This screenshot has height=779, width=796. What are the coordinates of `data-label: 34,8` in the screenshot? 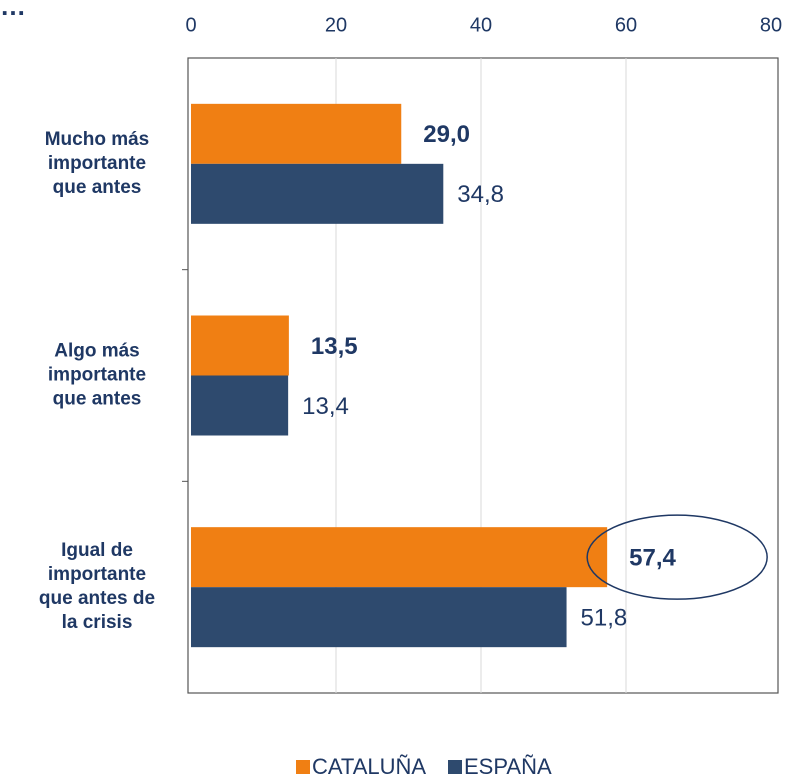 It's located at (480, 194).